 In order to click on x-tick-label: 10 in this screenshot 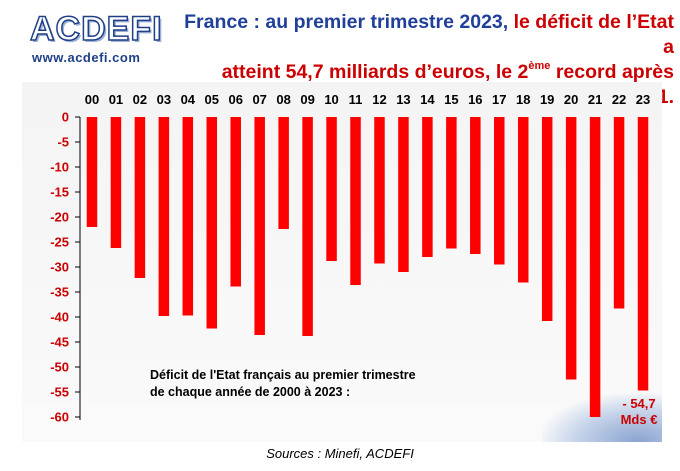, I will do `click(331, 99)`.